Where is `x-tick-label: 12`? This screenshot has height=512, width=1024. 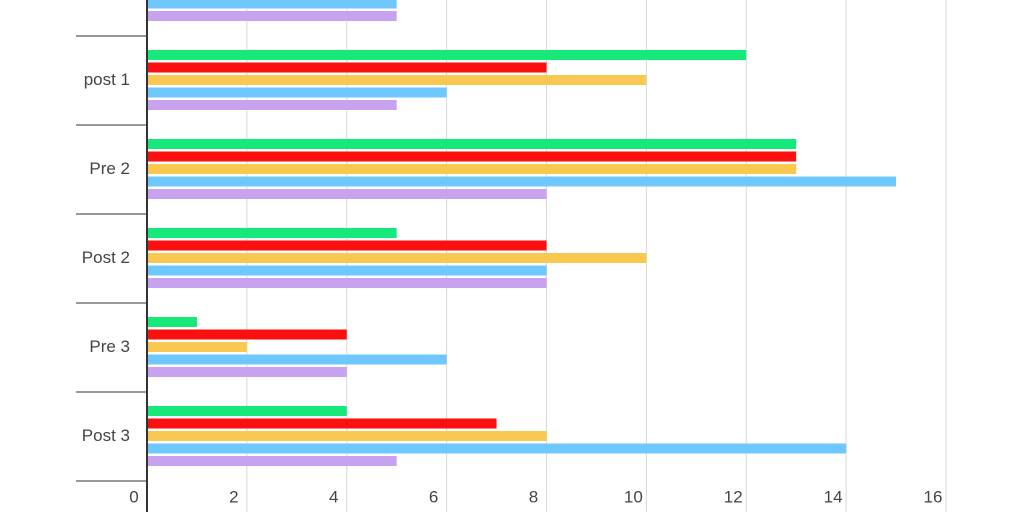
x-tick-label: 12 is located at coordinates (733, 496).